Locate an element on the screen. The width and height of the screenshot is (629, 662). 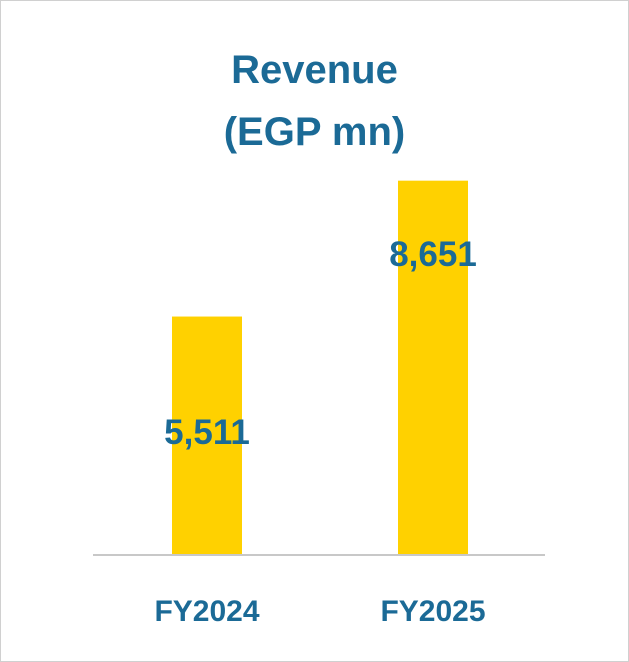
x-tick-label-fy2025: FY2025 is located at coordinates (432, 611).